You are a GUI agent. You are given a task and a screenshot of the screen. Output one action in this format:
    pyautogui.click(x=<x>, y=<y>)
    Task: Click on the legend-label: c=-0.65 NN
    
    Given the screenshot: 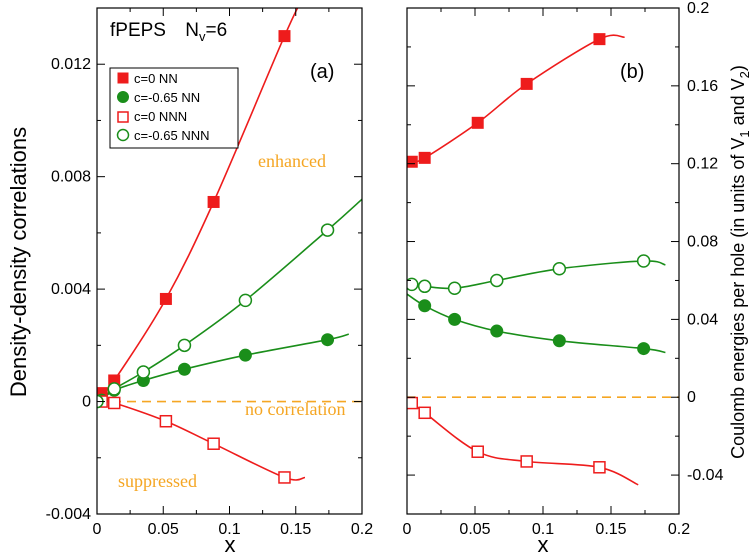 What is the action you would take?
    pyautogui.click(x=167, y=97)
    